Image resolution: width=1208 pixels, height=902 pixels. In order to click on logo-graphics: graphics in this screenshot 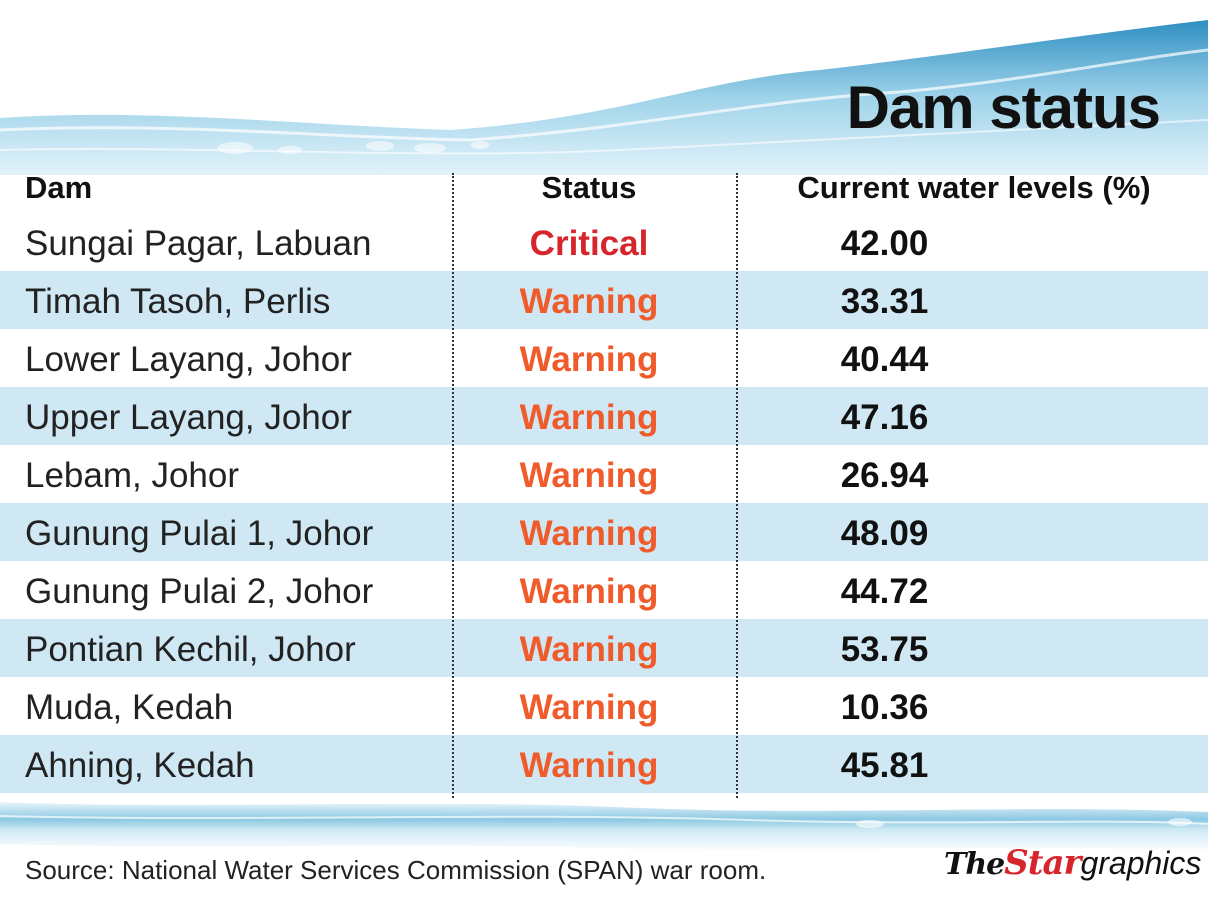, I will do `click(1141, 863)`.